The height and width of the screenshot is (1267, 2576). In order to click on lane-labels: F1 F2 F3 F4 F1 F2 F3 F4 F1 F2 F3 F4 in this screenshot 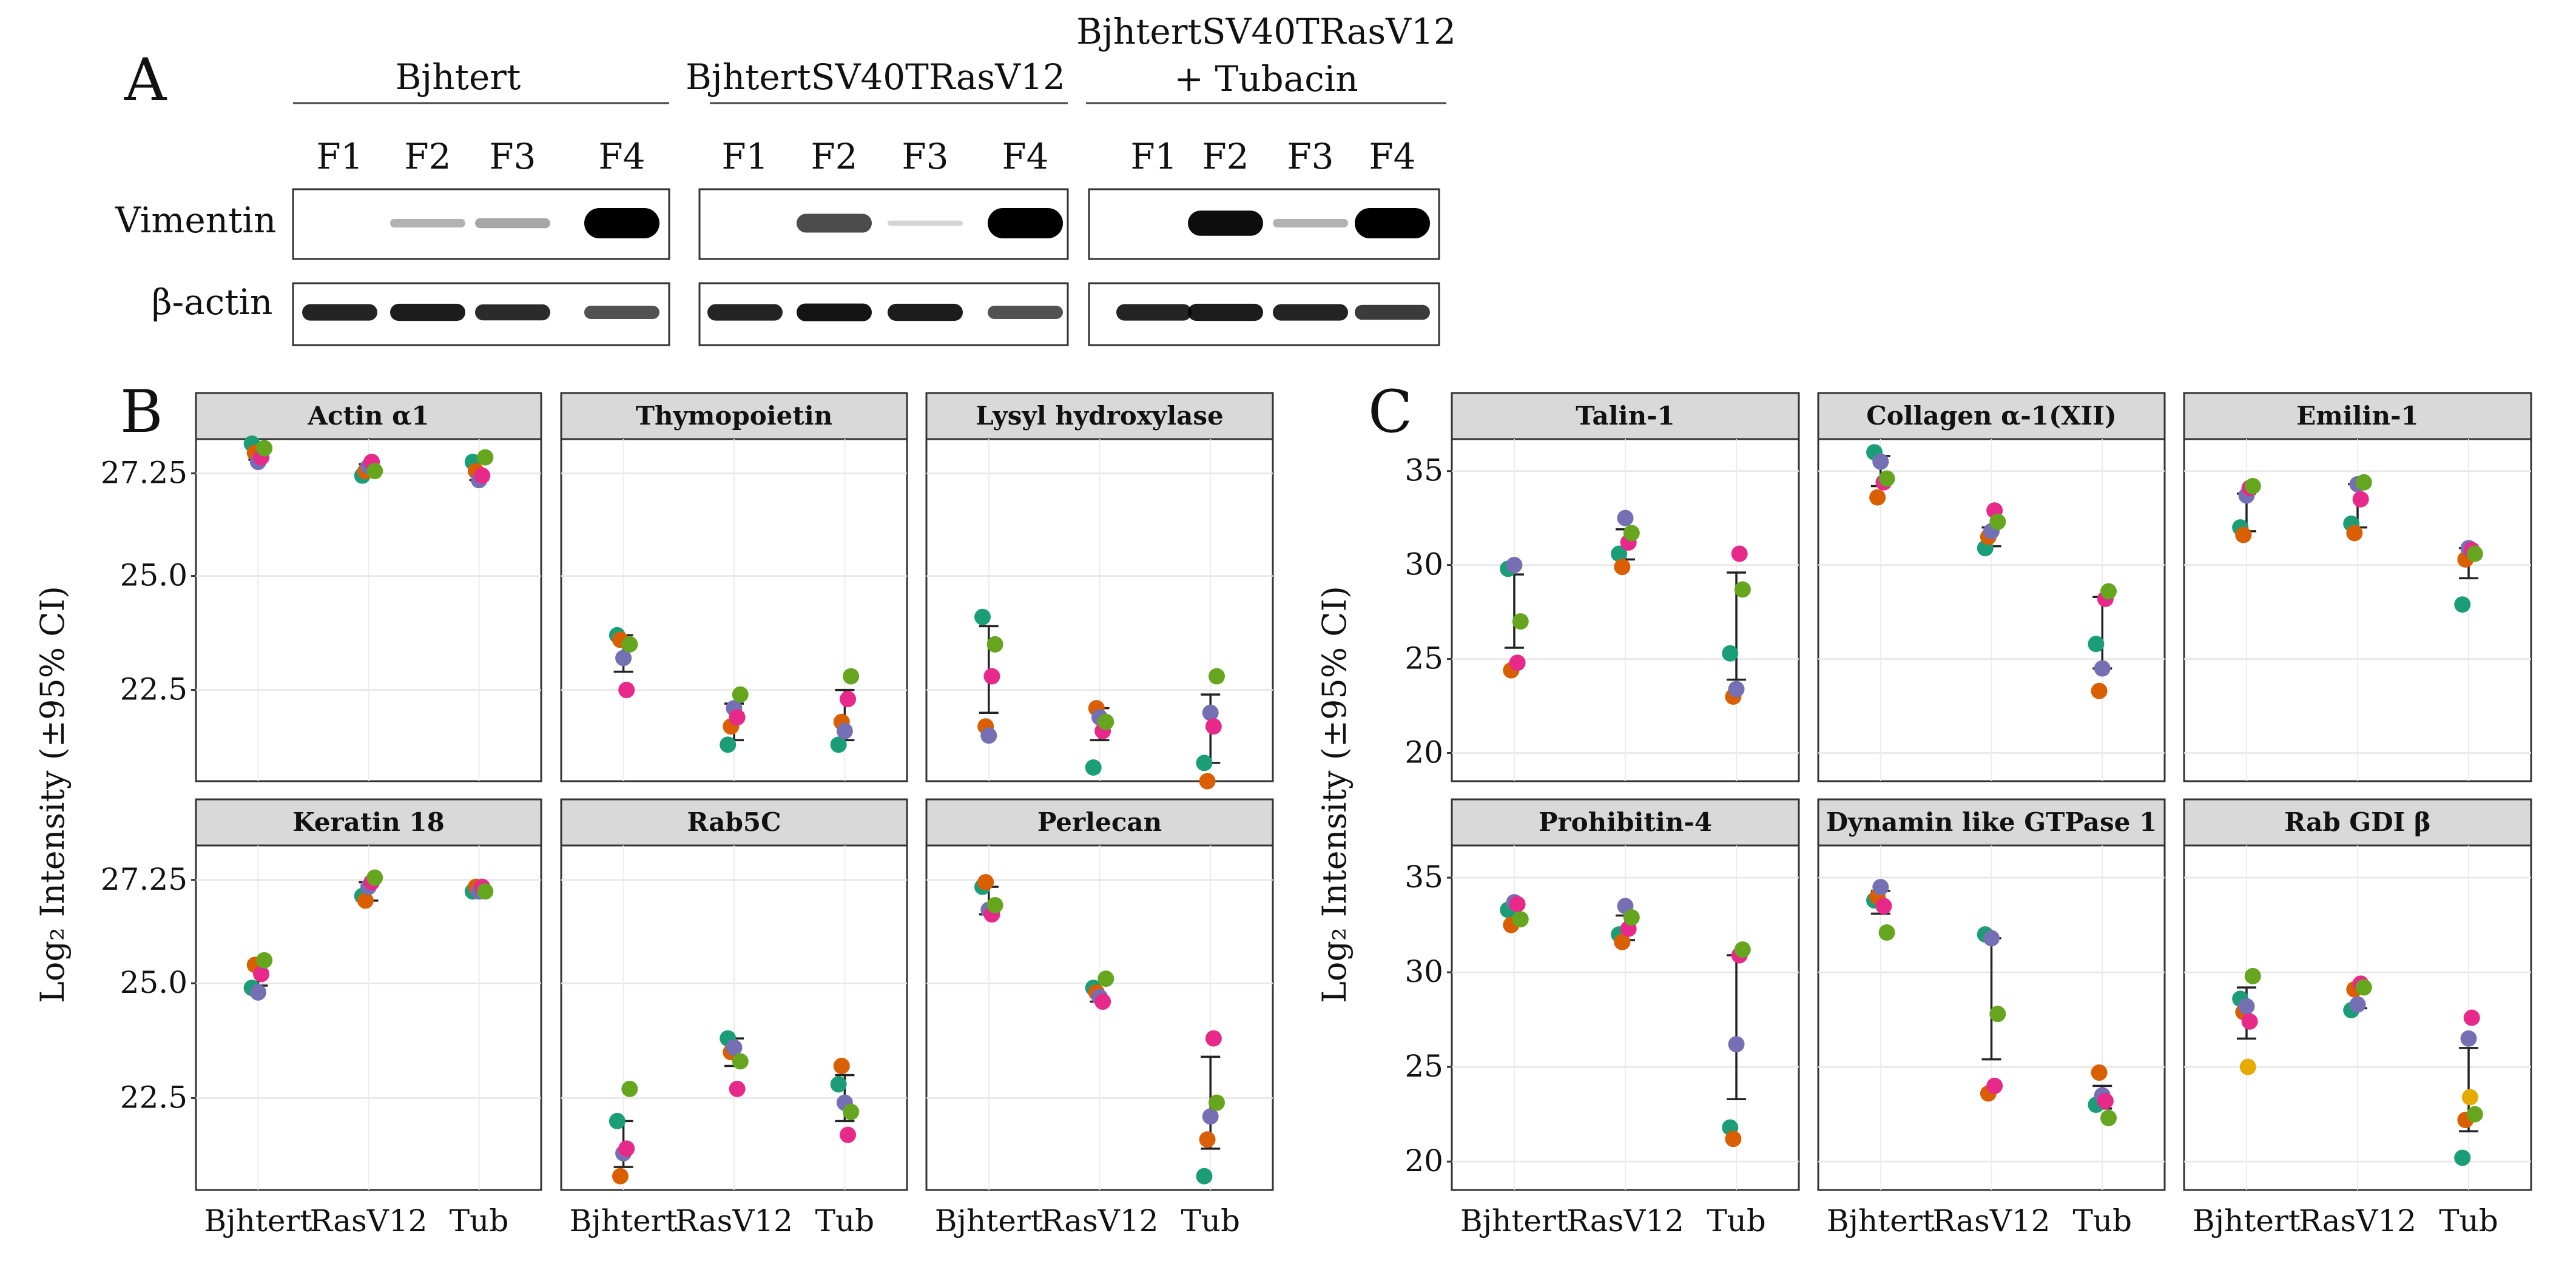, I will do `click(866, 156)`.